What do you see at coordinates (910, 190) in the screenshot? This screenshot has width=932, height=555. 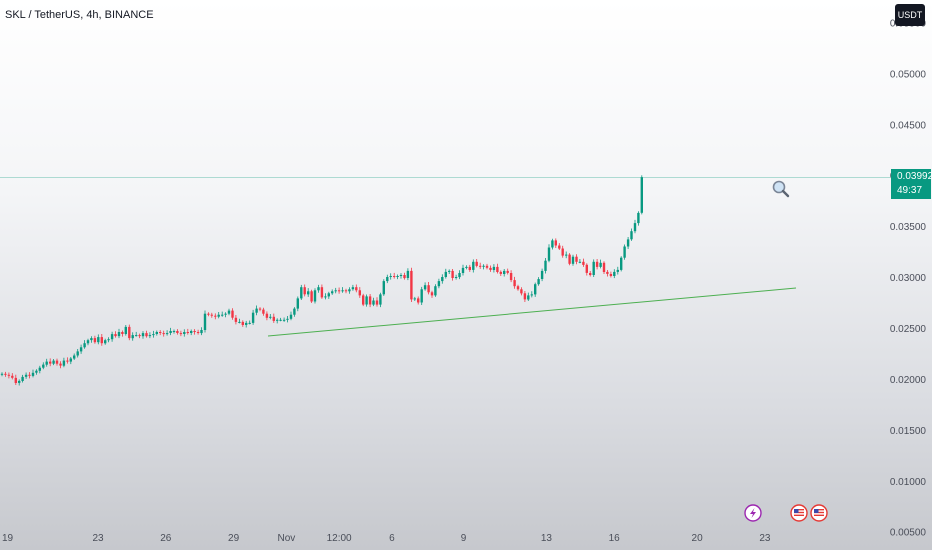 I see `bar-countdown: 49:37` at bounding box center [910, 190].